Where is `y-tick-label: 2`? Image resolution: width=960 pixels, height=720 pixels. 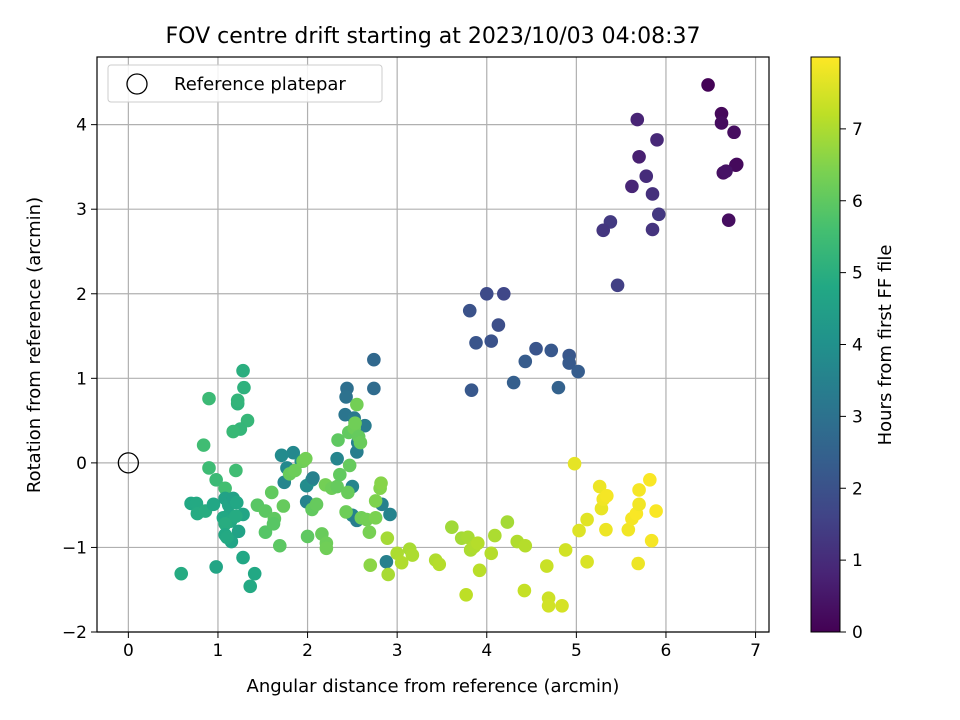
y-tick-label: 2 is located at coordinates (81, 295).